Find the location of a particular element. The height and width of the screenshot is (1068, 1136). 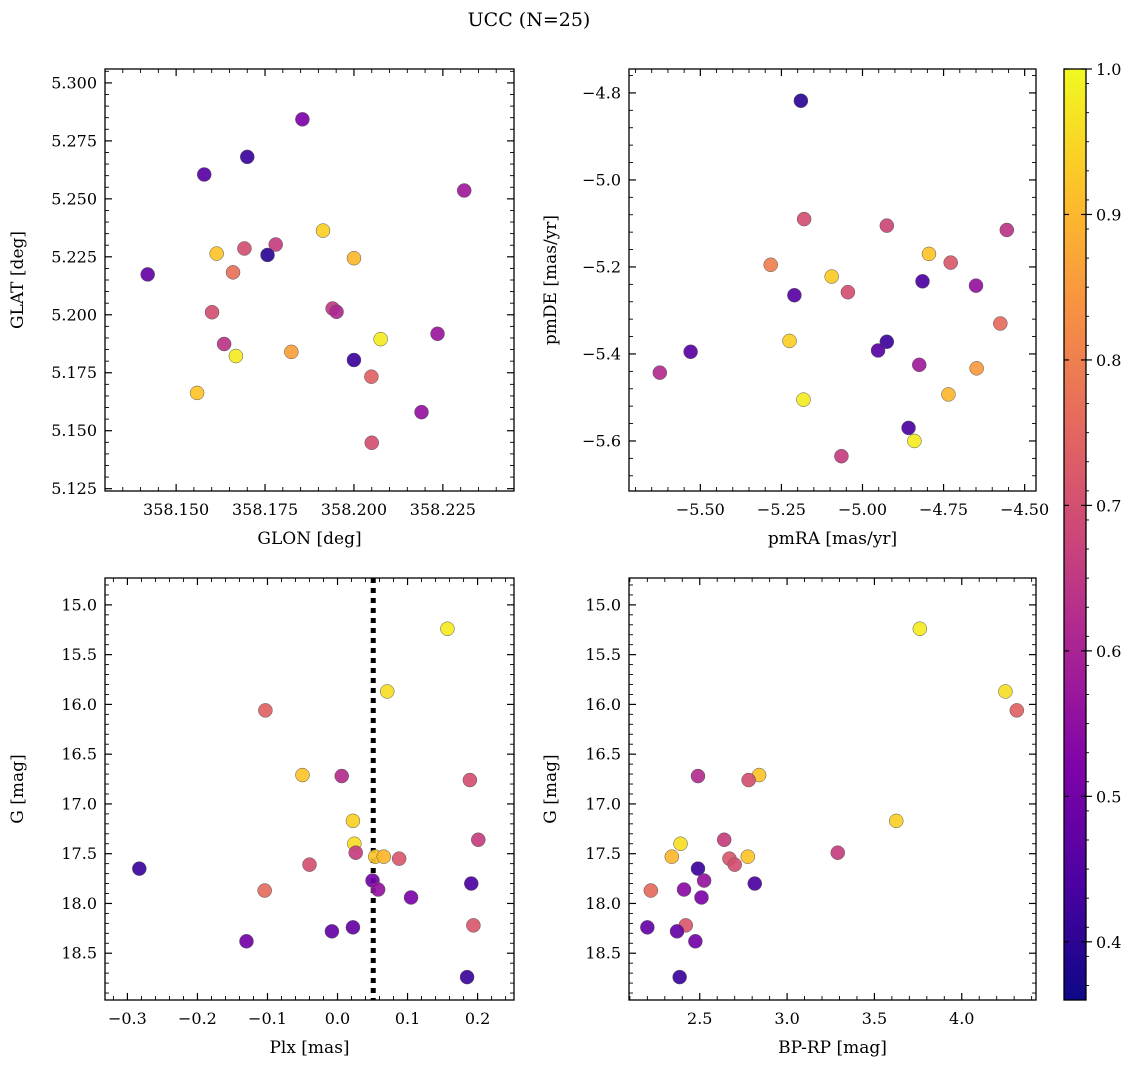

x-tick-label: 0.2 is located at coordinates (477, 1018).